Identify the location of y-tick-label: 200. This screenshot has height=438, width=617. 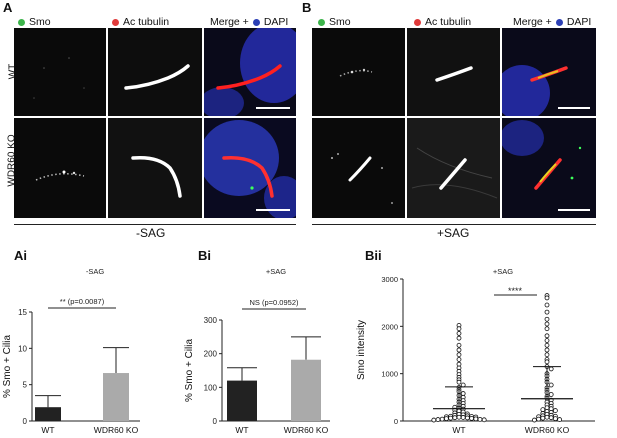
(211, 354).